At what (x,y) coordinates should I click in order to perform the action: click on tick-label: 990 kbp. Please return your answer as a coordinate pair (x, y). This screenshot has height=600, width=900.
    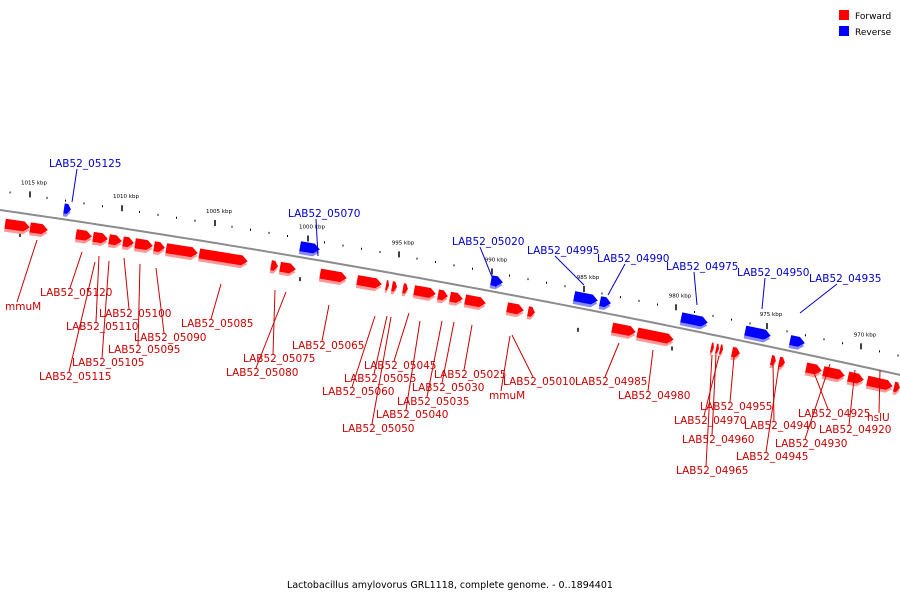
    Looking at the image, I should click on (496, 260).